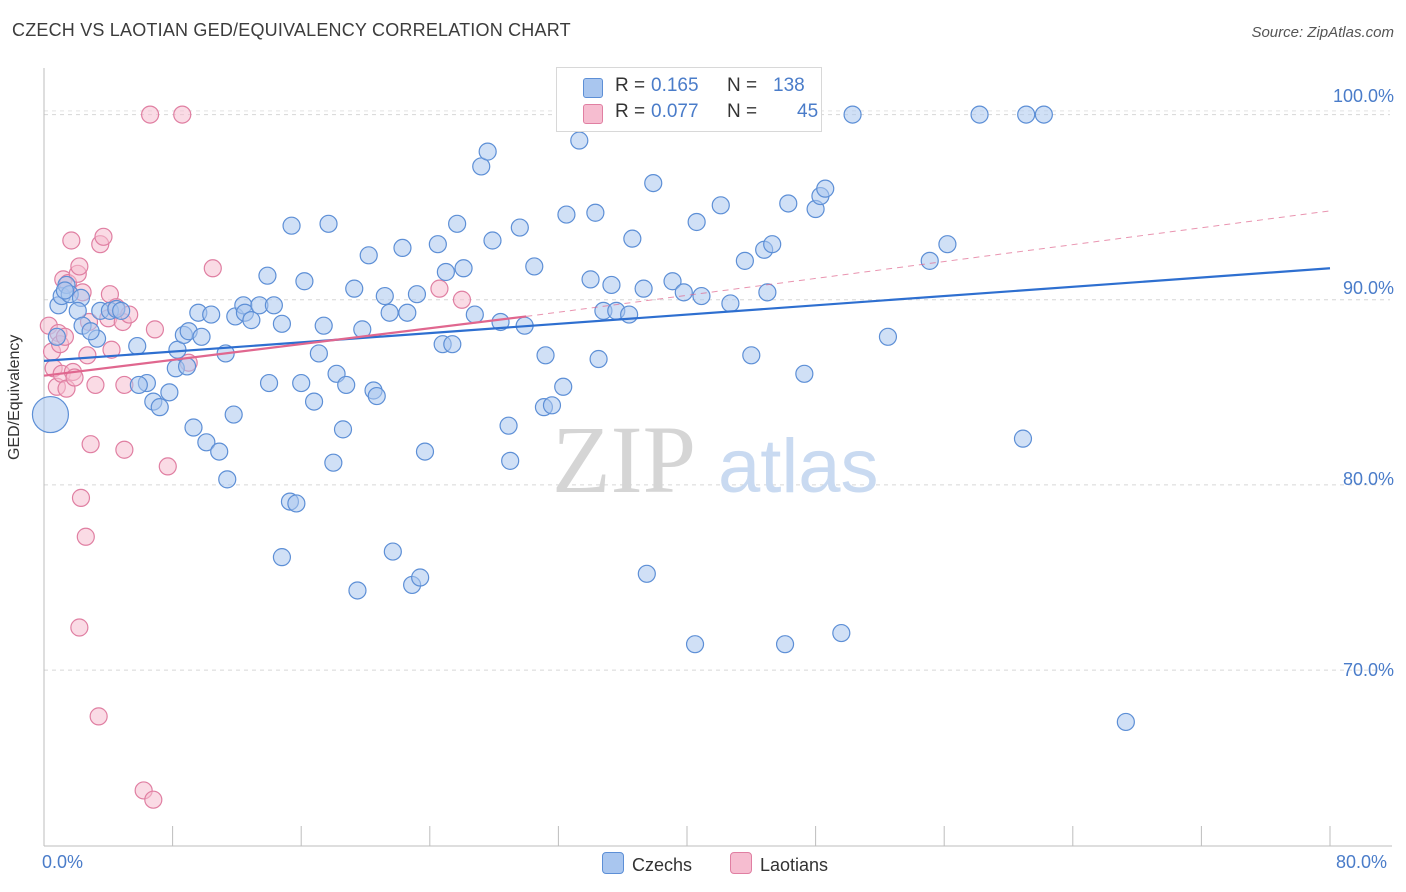 This screenshot has height=892, width=1406. I want to click on czechs-r-value: 0.165, so click(675, 85).